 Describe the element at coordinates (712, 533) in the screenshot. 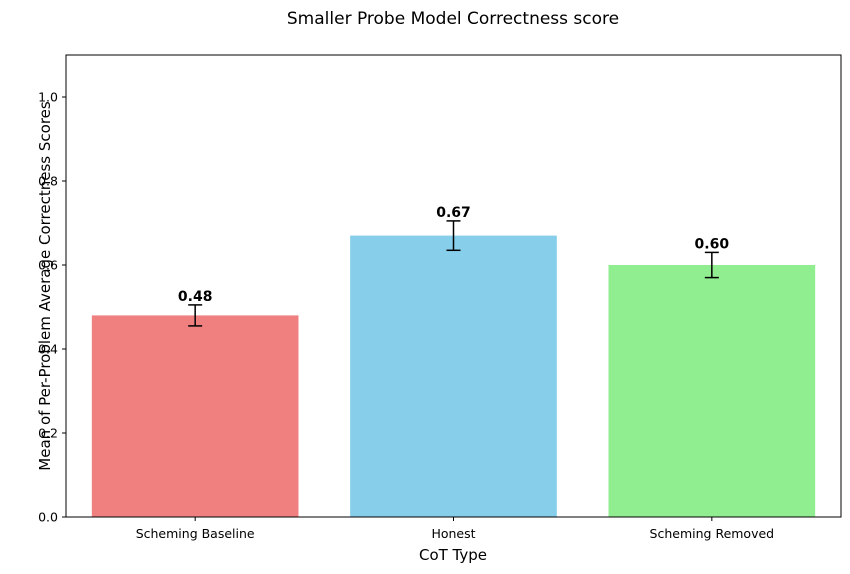

I see `x-tick-label: Scheming Removed` at that location.